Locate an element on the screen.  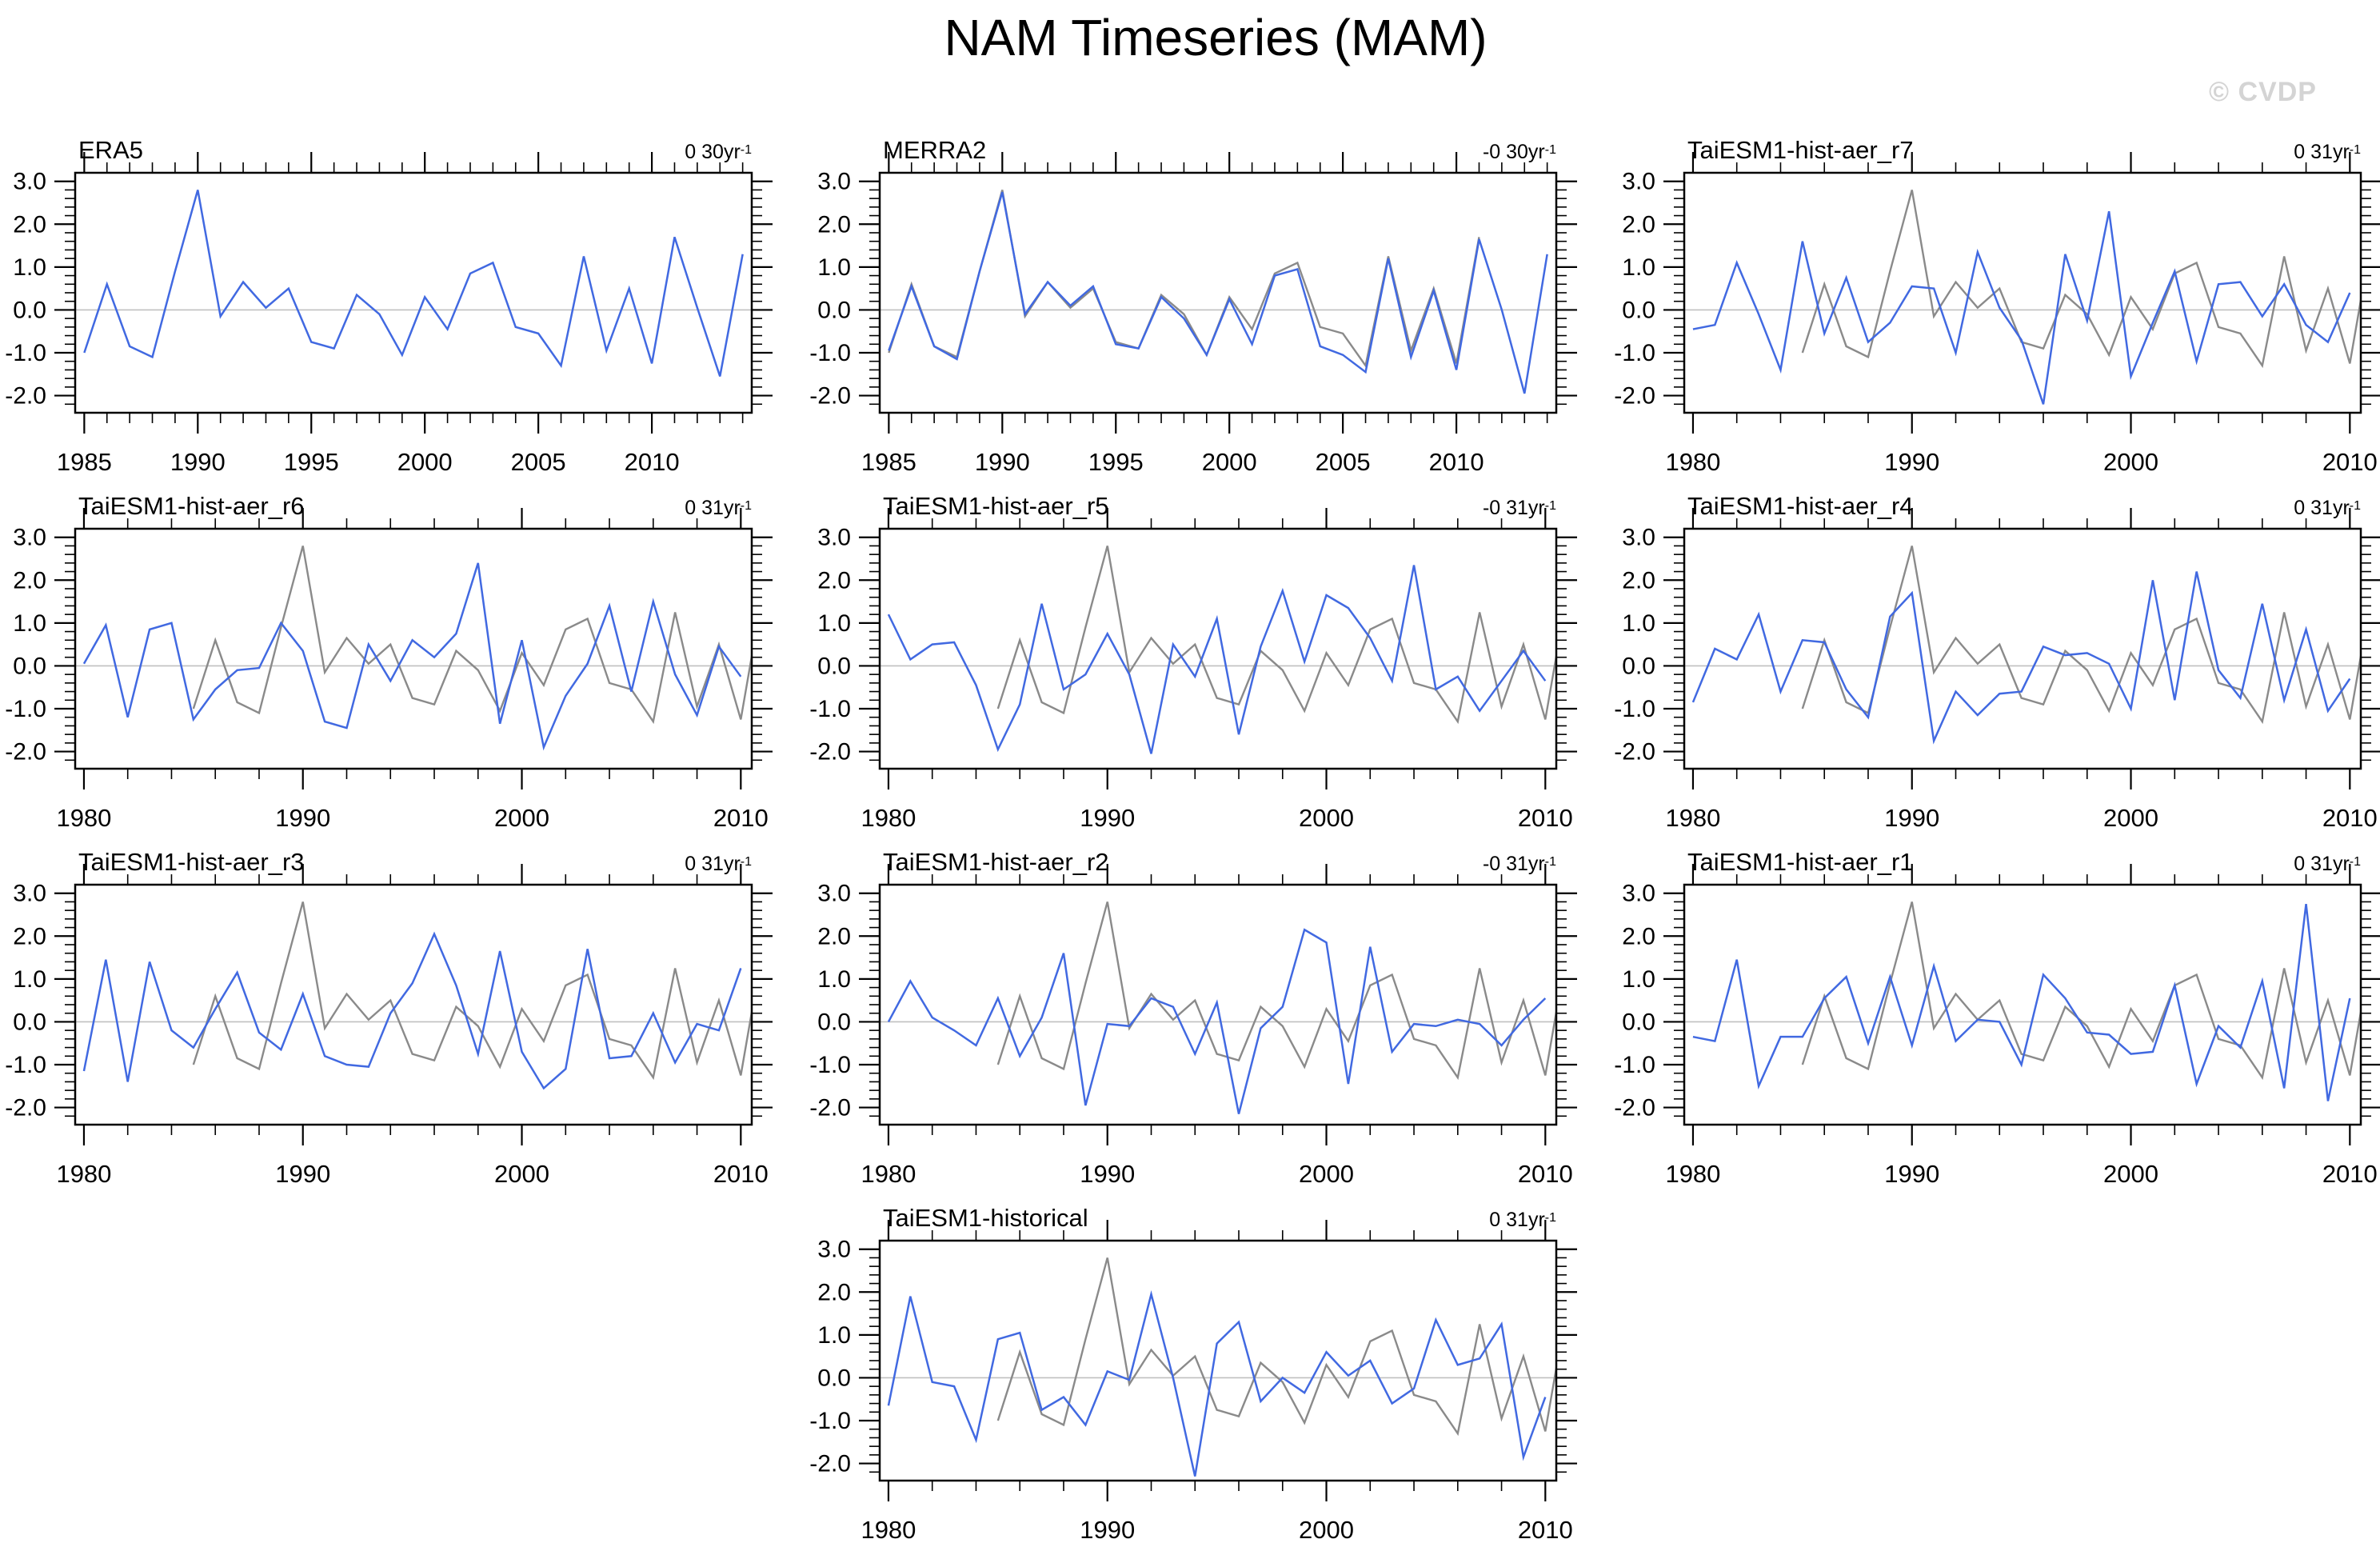
panel-plot-taiesm1-hist-aer-r4: 1980 1990 2000 2010 3.0 2.0 1.0 0.0 -1.0 -2.0 is located at coordinates (1997, 670).